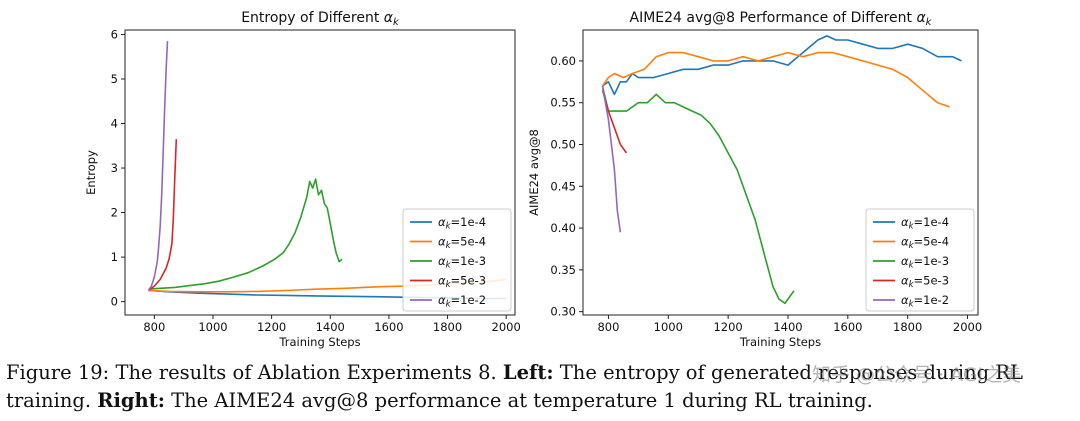  What do you see at coordinates (563, 145) in the screenshot?
I see `y-tick-label: 0.50` at bounding box center [563, 145].